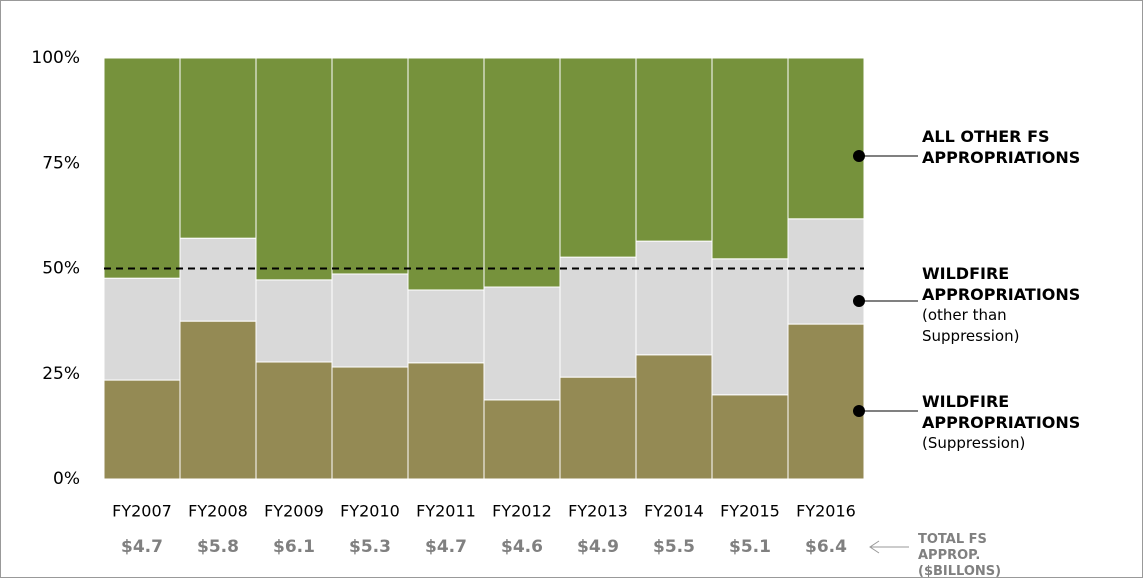 The width and height of the screenshot is (1143, 578). Describe the element at coordinates (974, 443) in the screenshot. I see `legend-detail: (Suppression)` at that location.